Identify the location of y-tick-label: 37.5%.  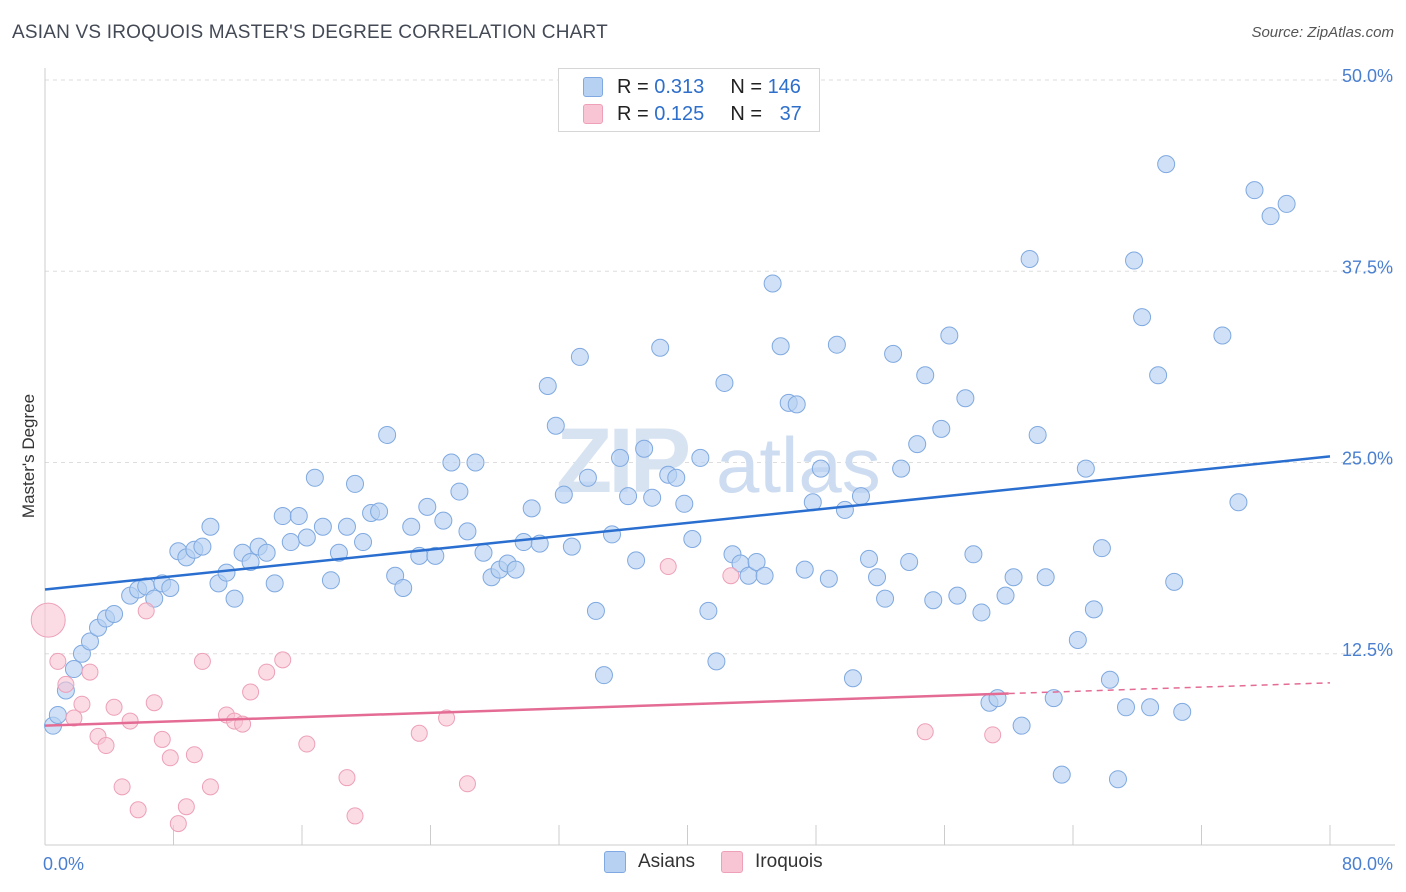
(1367, 267).